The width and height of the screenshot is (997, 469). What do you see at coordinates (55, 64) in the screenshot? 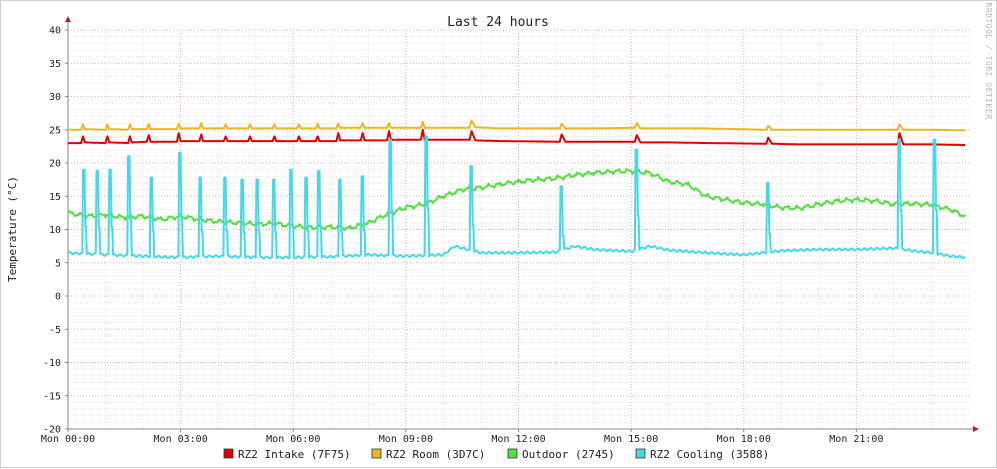
I see `y-tick-label: 35` at bounding box center [55, 64].